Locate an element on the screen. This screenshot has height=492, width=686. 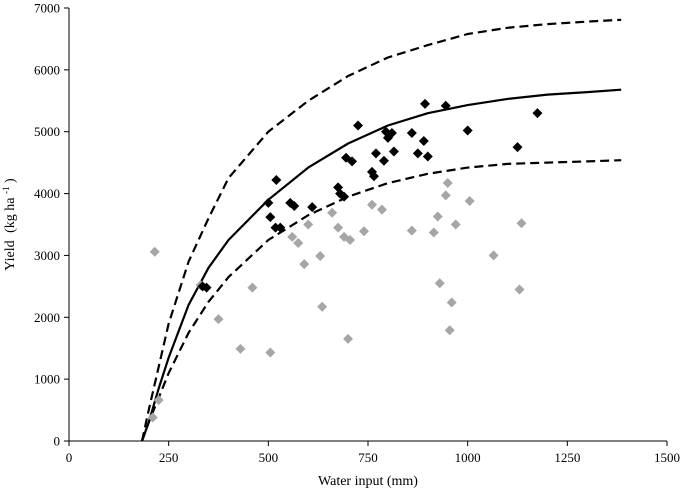
y-tick-label: 4000 is located at coordinates (47, 193).